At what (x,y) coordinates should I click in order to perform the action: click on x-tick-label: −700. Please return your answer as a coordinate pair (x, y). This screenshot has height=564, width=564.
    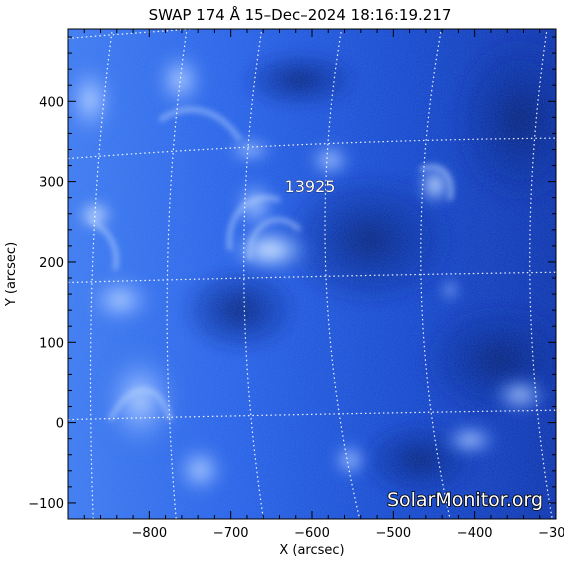
    Looking at the image, I should click on (231, 533).